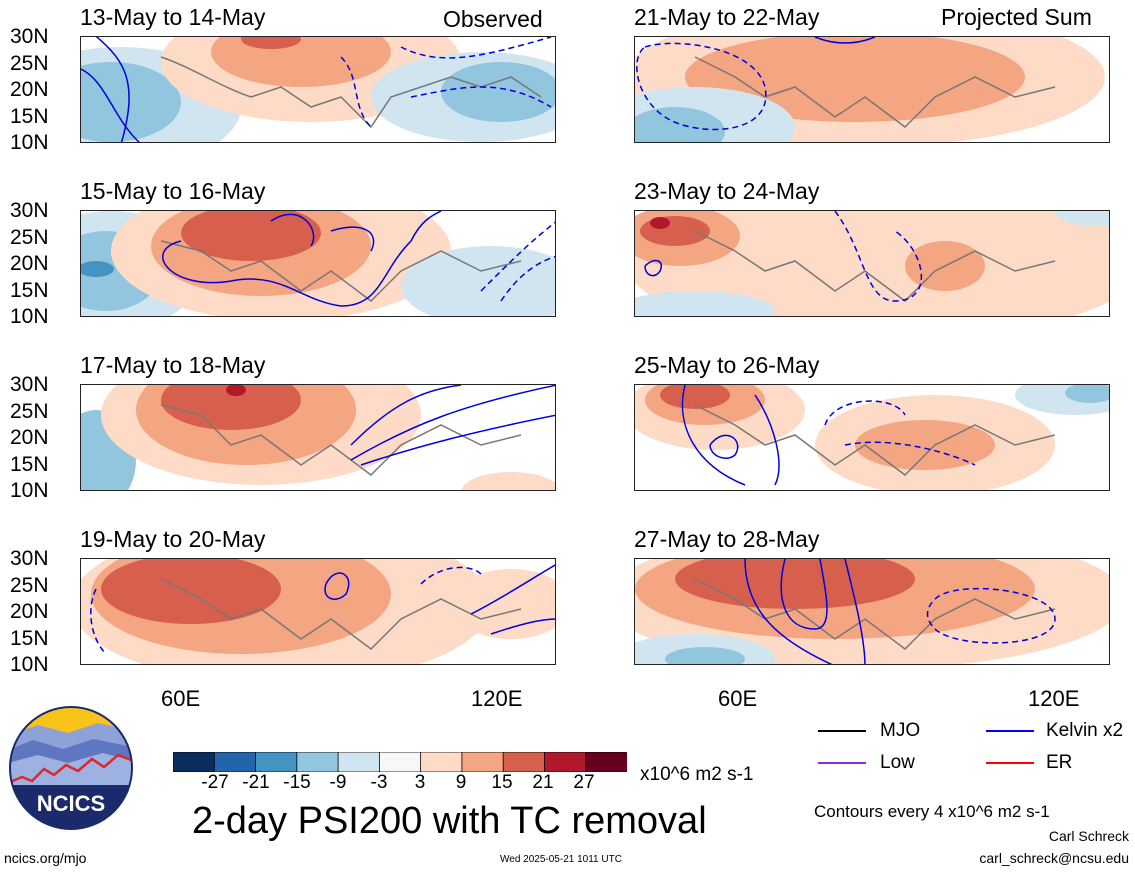 The height and width of the screenshot is (872, 1135). What do you see at coordinates (738, 698) in the screenshot?
I see `lon-label-right-60e: 60E` at bounding box center [738, 698].